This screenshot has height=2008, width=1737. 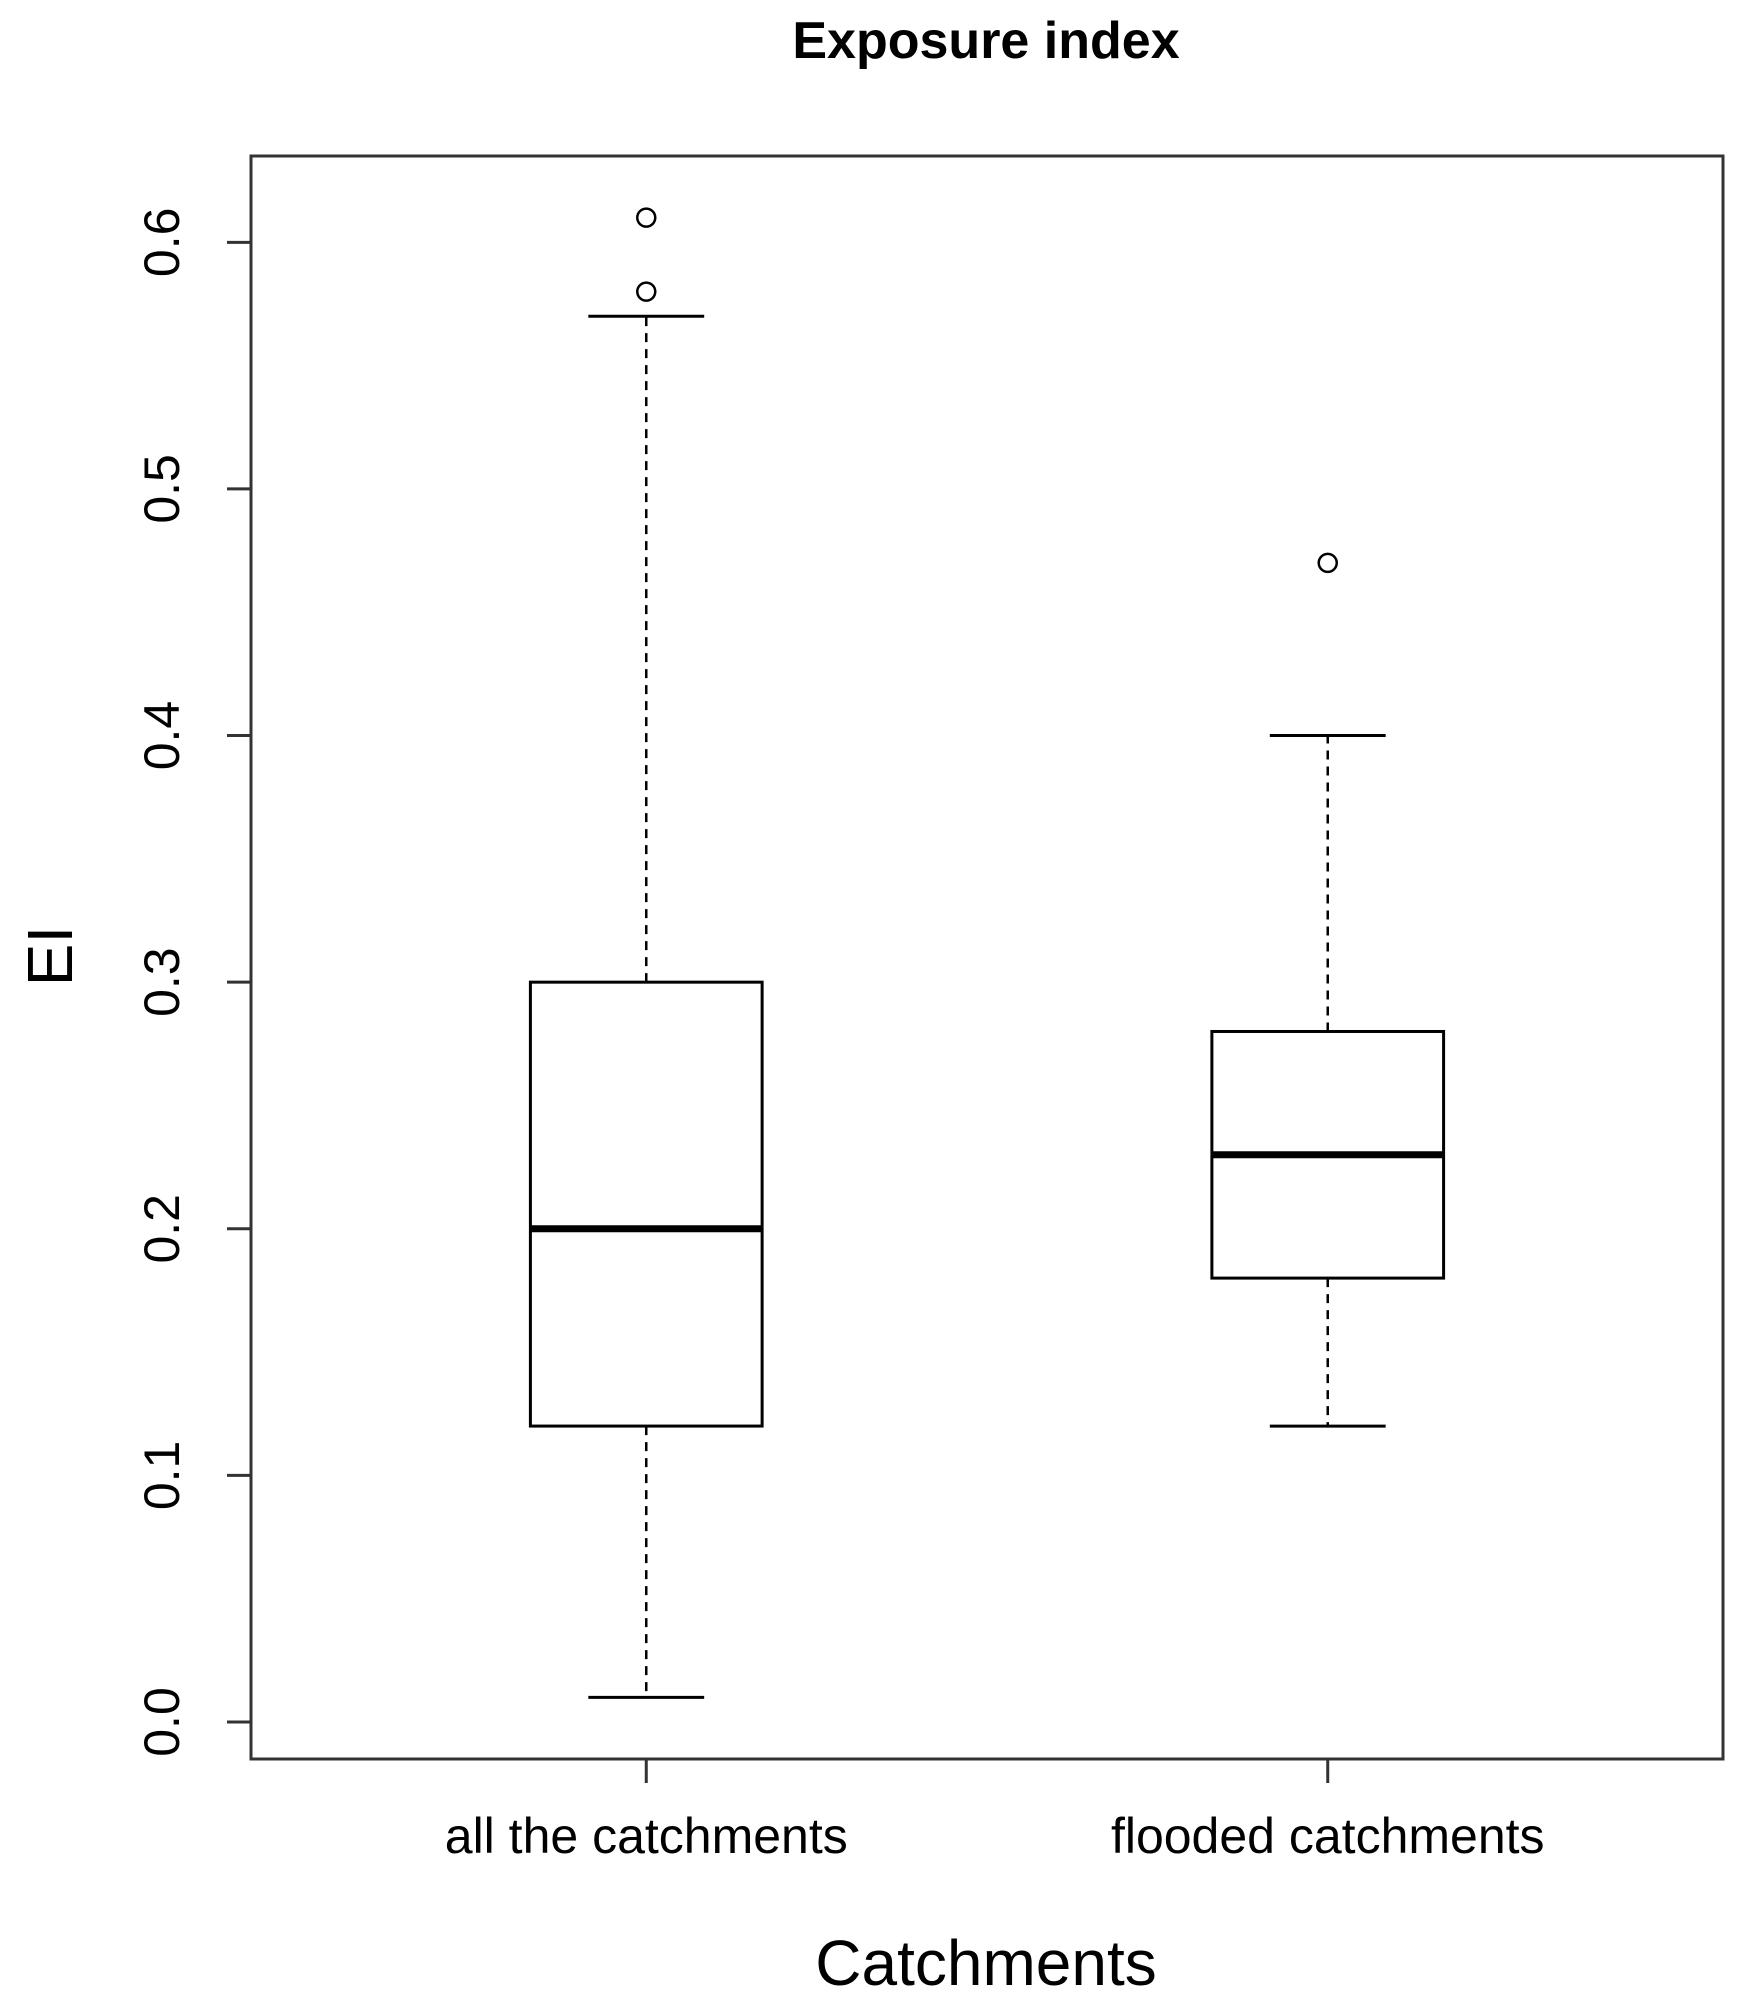 I want to click on y-axis-label: EI, so click(x=50, y=956).